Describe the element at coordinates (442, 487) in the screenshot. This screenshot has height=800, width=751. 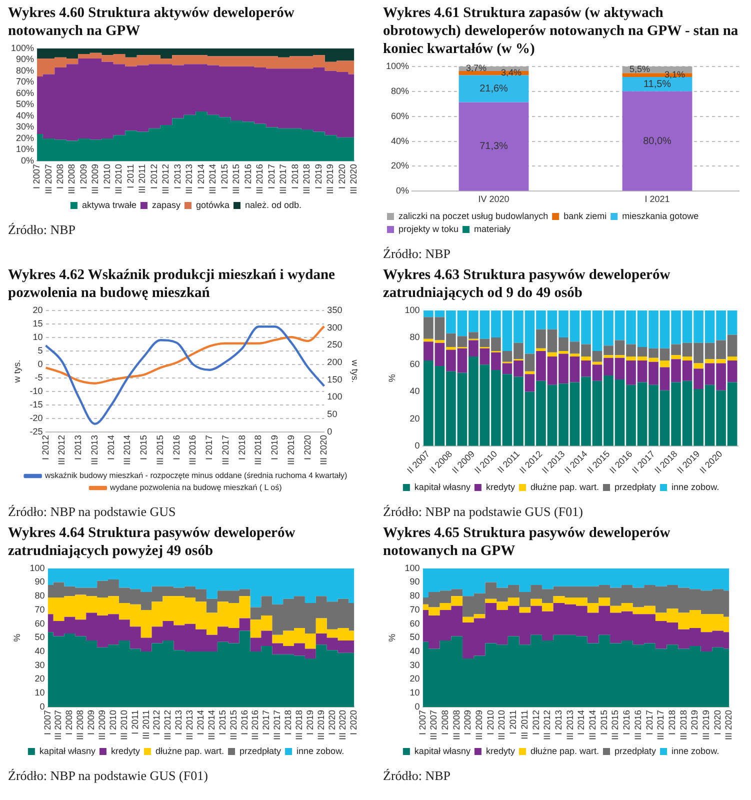
I see `legend-label: kapitał własny` at that location.